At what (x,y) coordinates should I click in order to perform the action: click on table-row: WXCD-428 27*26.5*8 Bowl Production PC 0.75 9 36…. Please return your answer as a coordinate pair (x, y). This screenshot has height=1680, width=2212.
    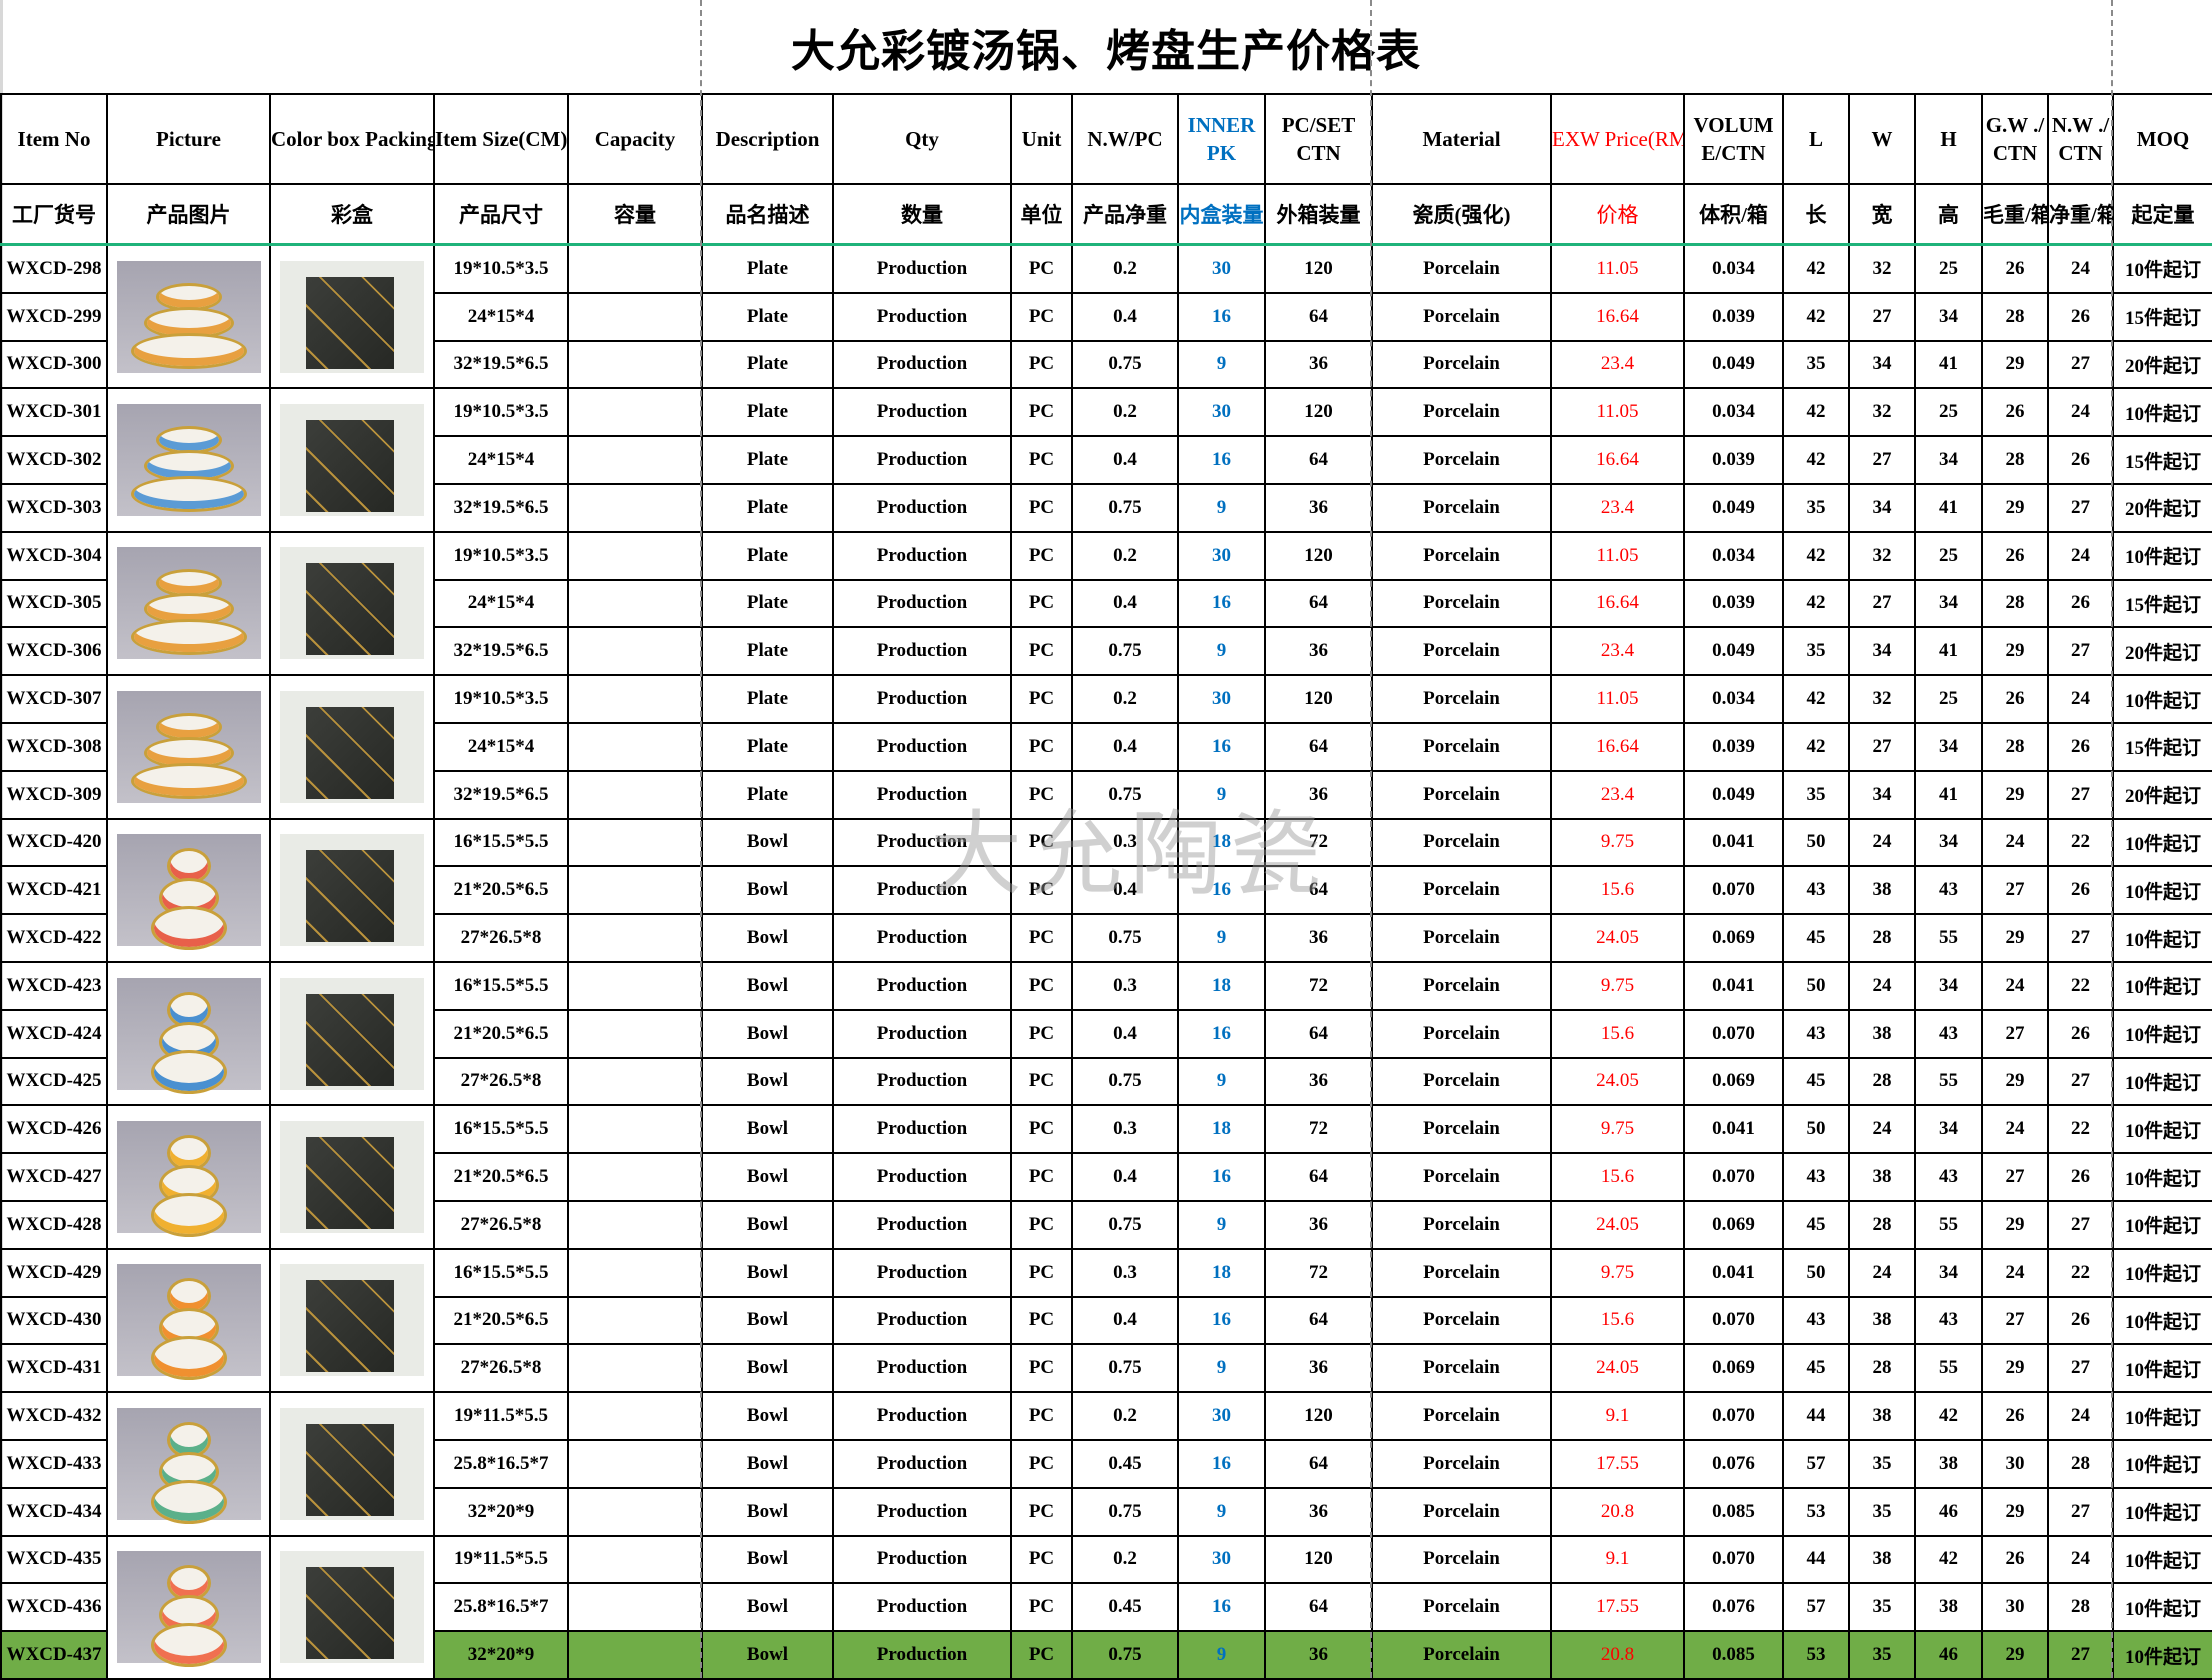
    Looking at the image, I should click on (1106, 1224).